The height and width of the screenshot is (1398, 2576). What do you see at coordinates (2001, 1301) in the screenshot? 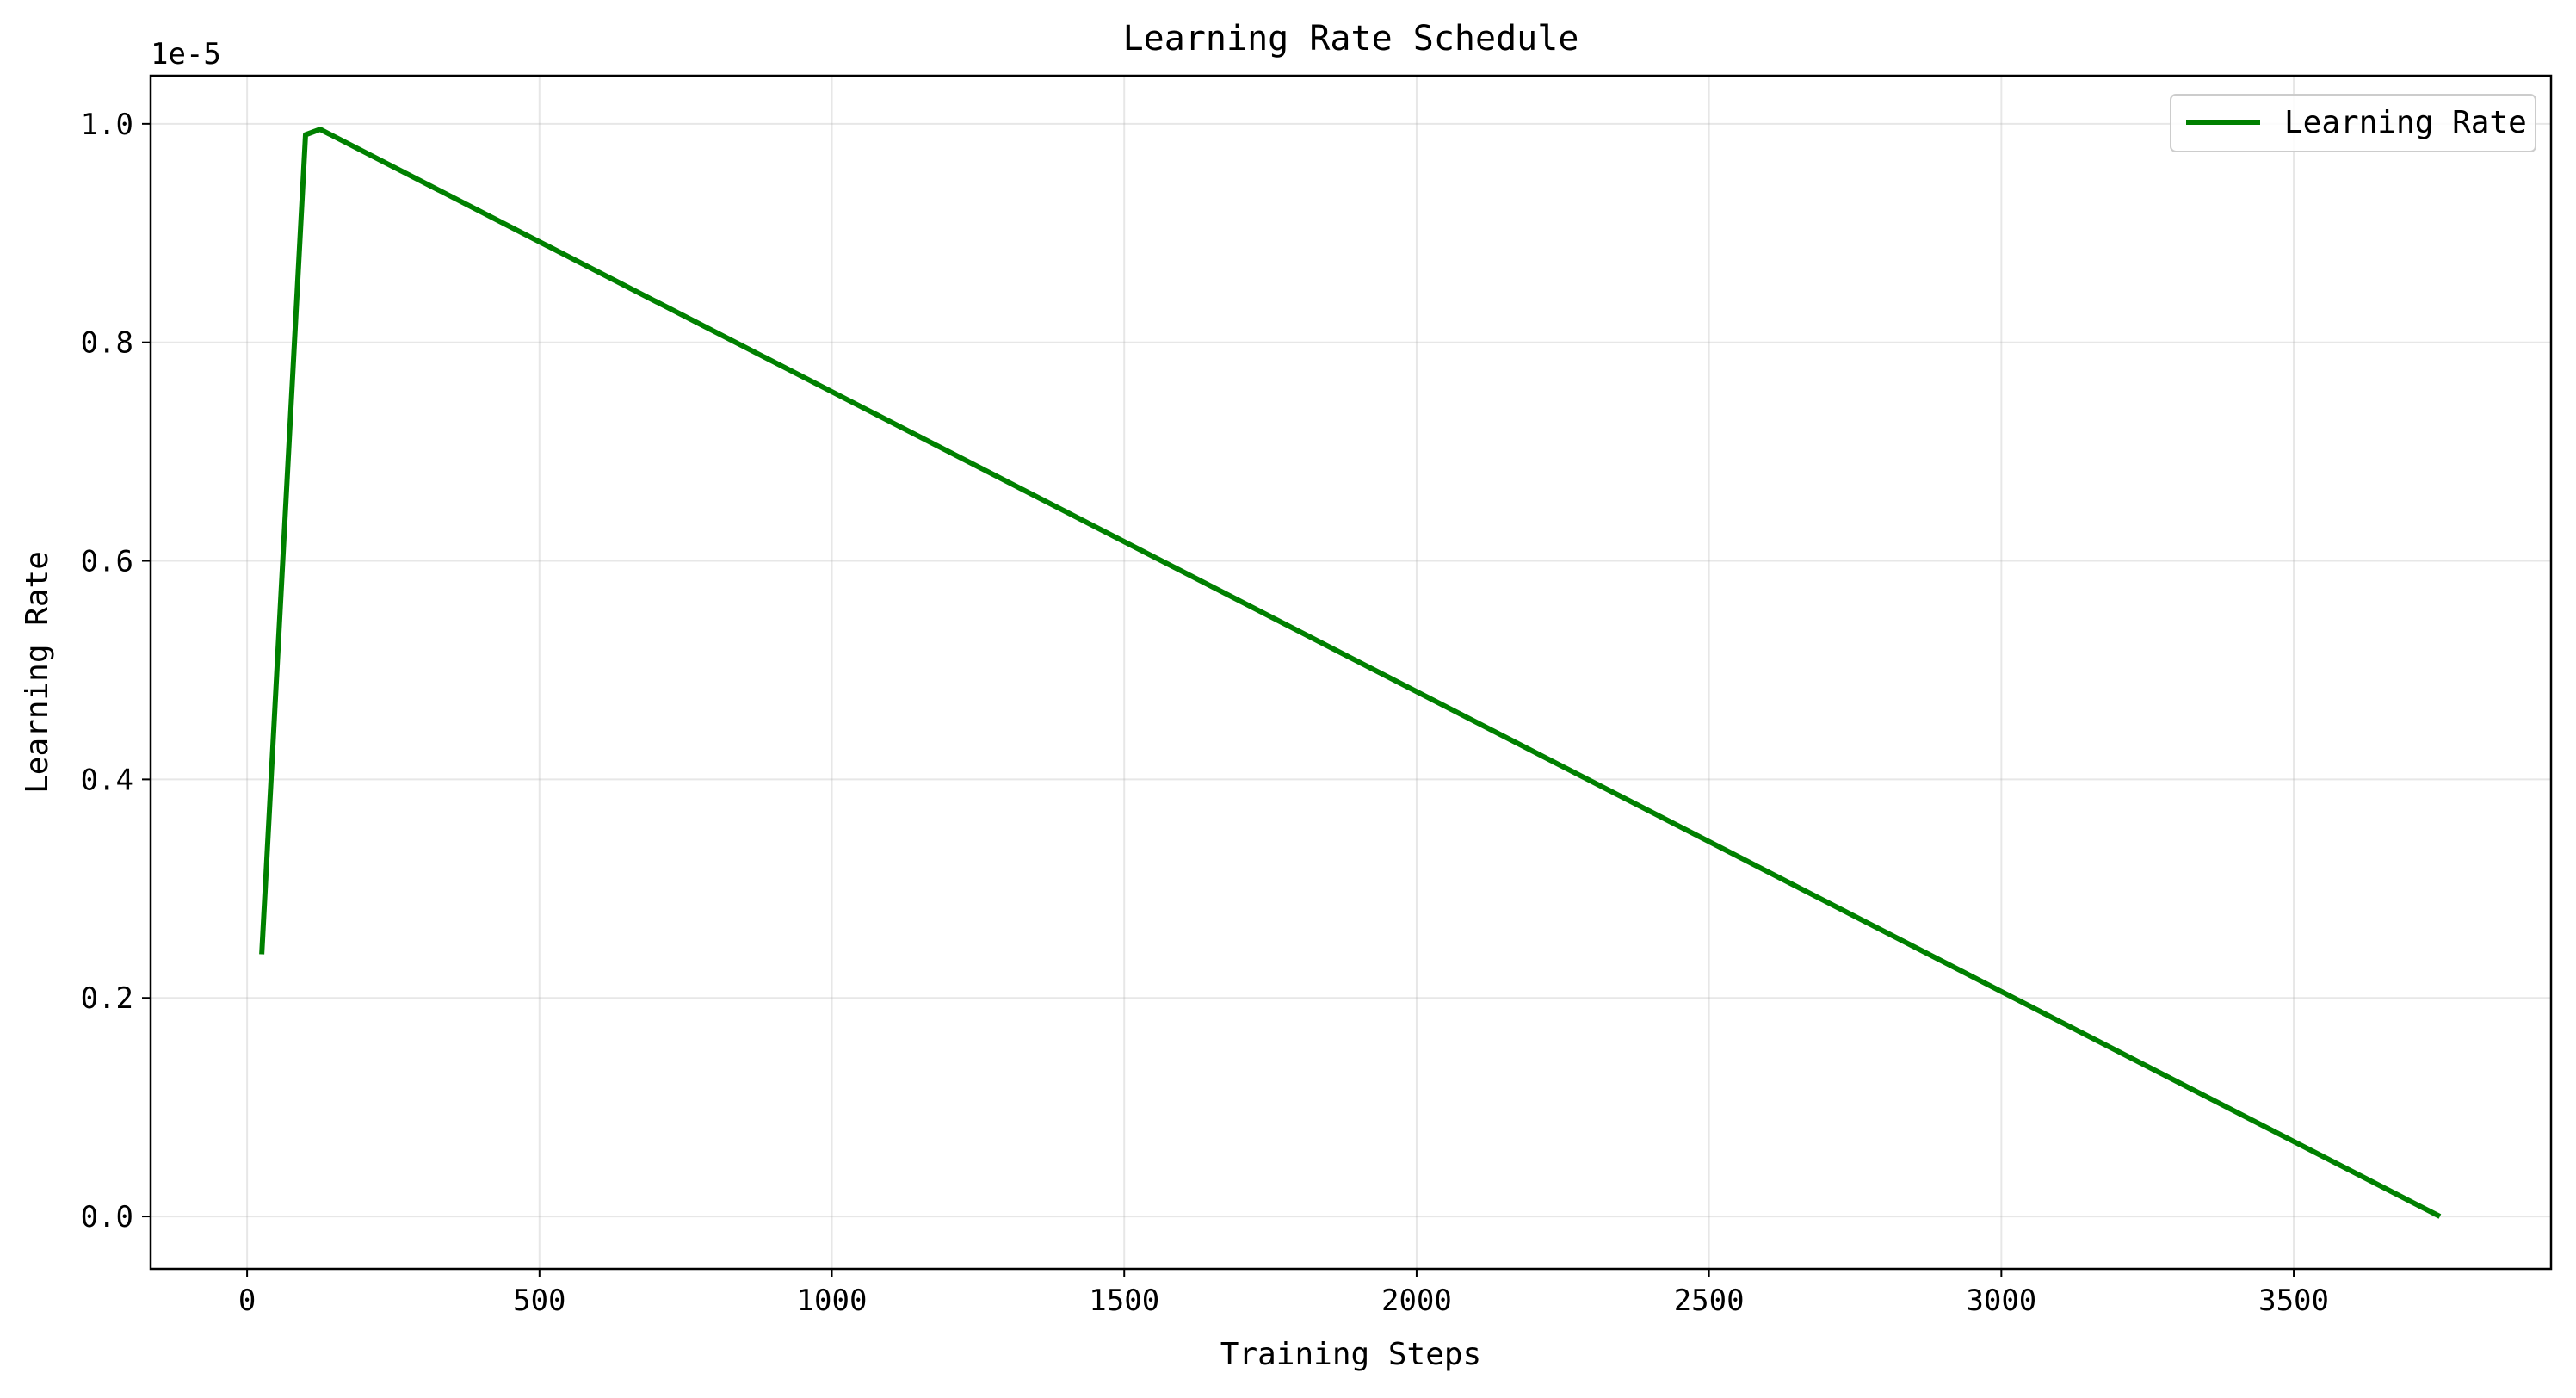
I see `x-tick-label: 3000` at bounding box center [2001, 1301].